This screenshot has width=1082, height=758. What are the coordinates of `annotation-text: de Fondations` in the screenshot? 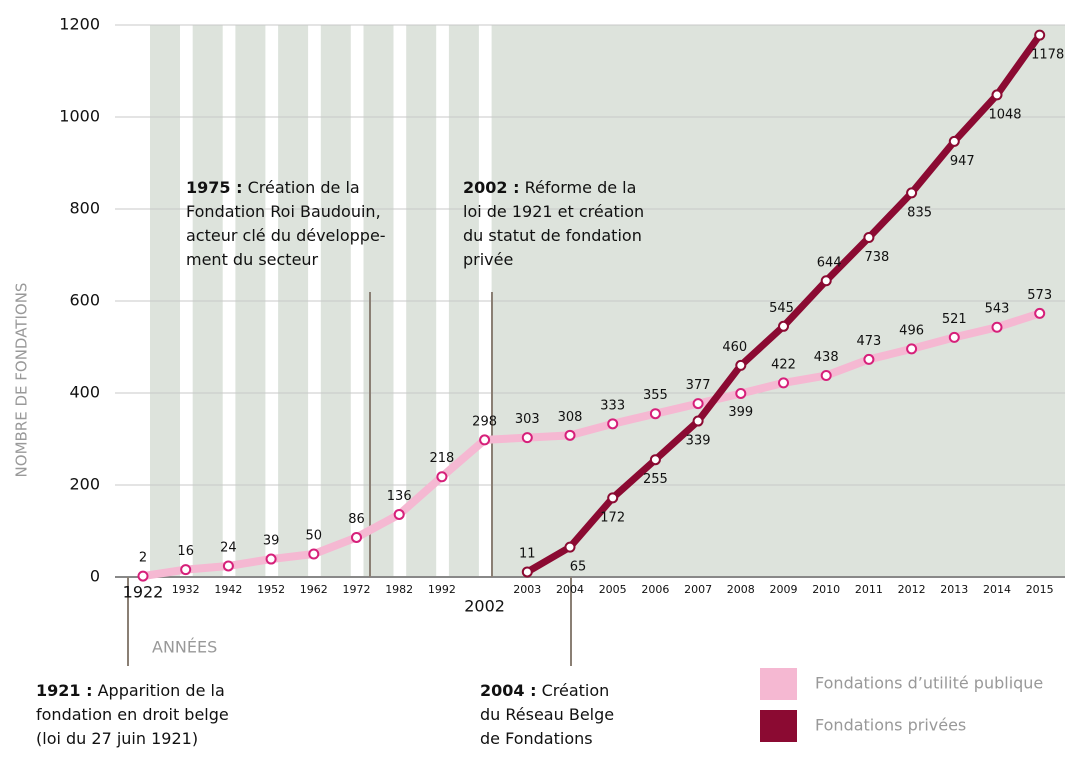 It's located at (536, 738).